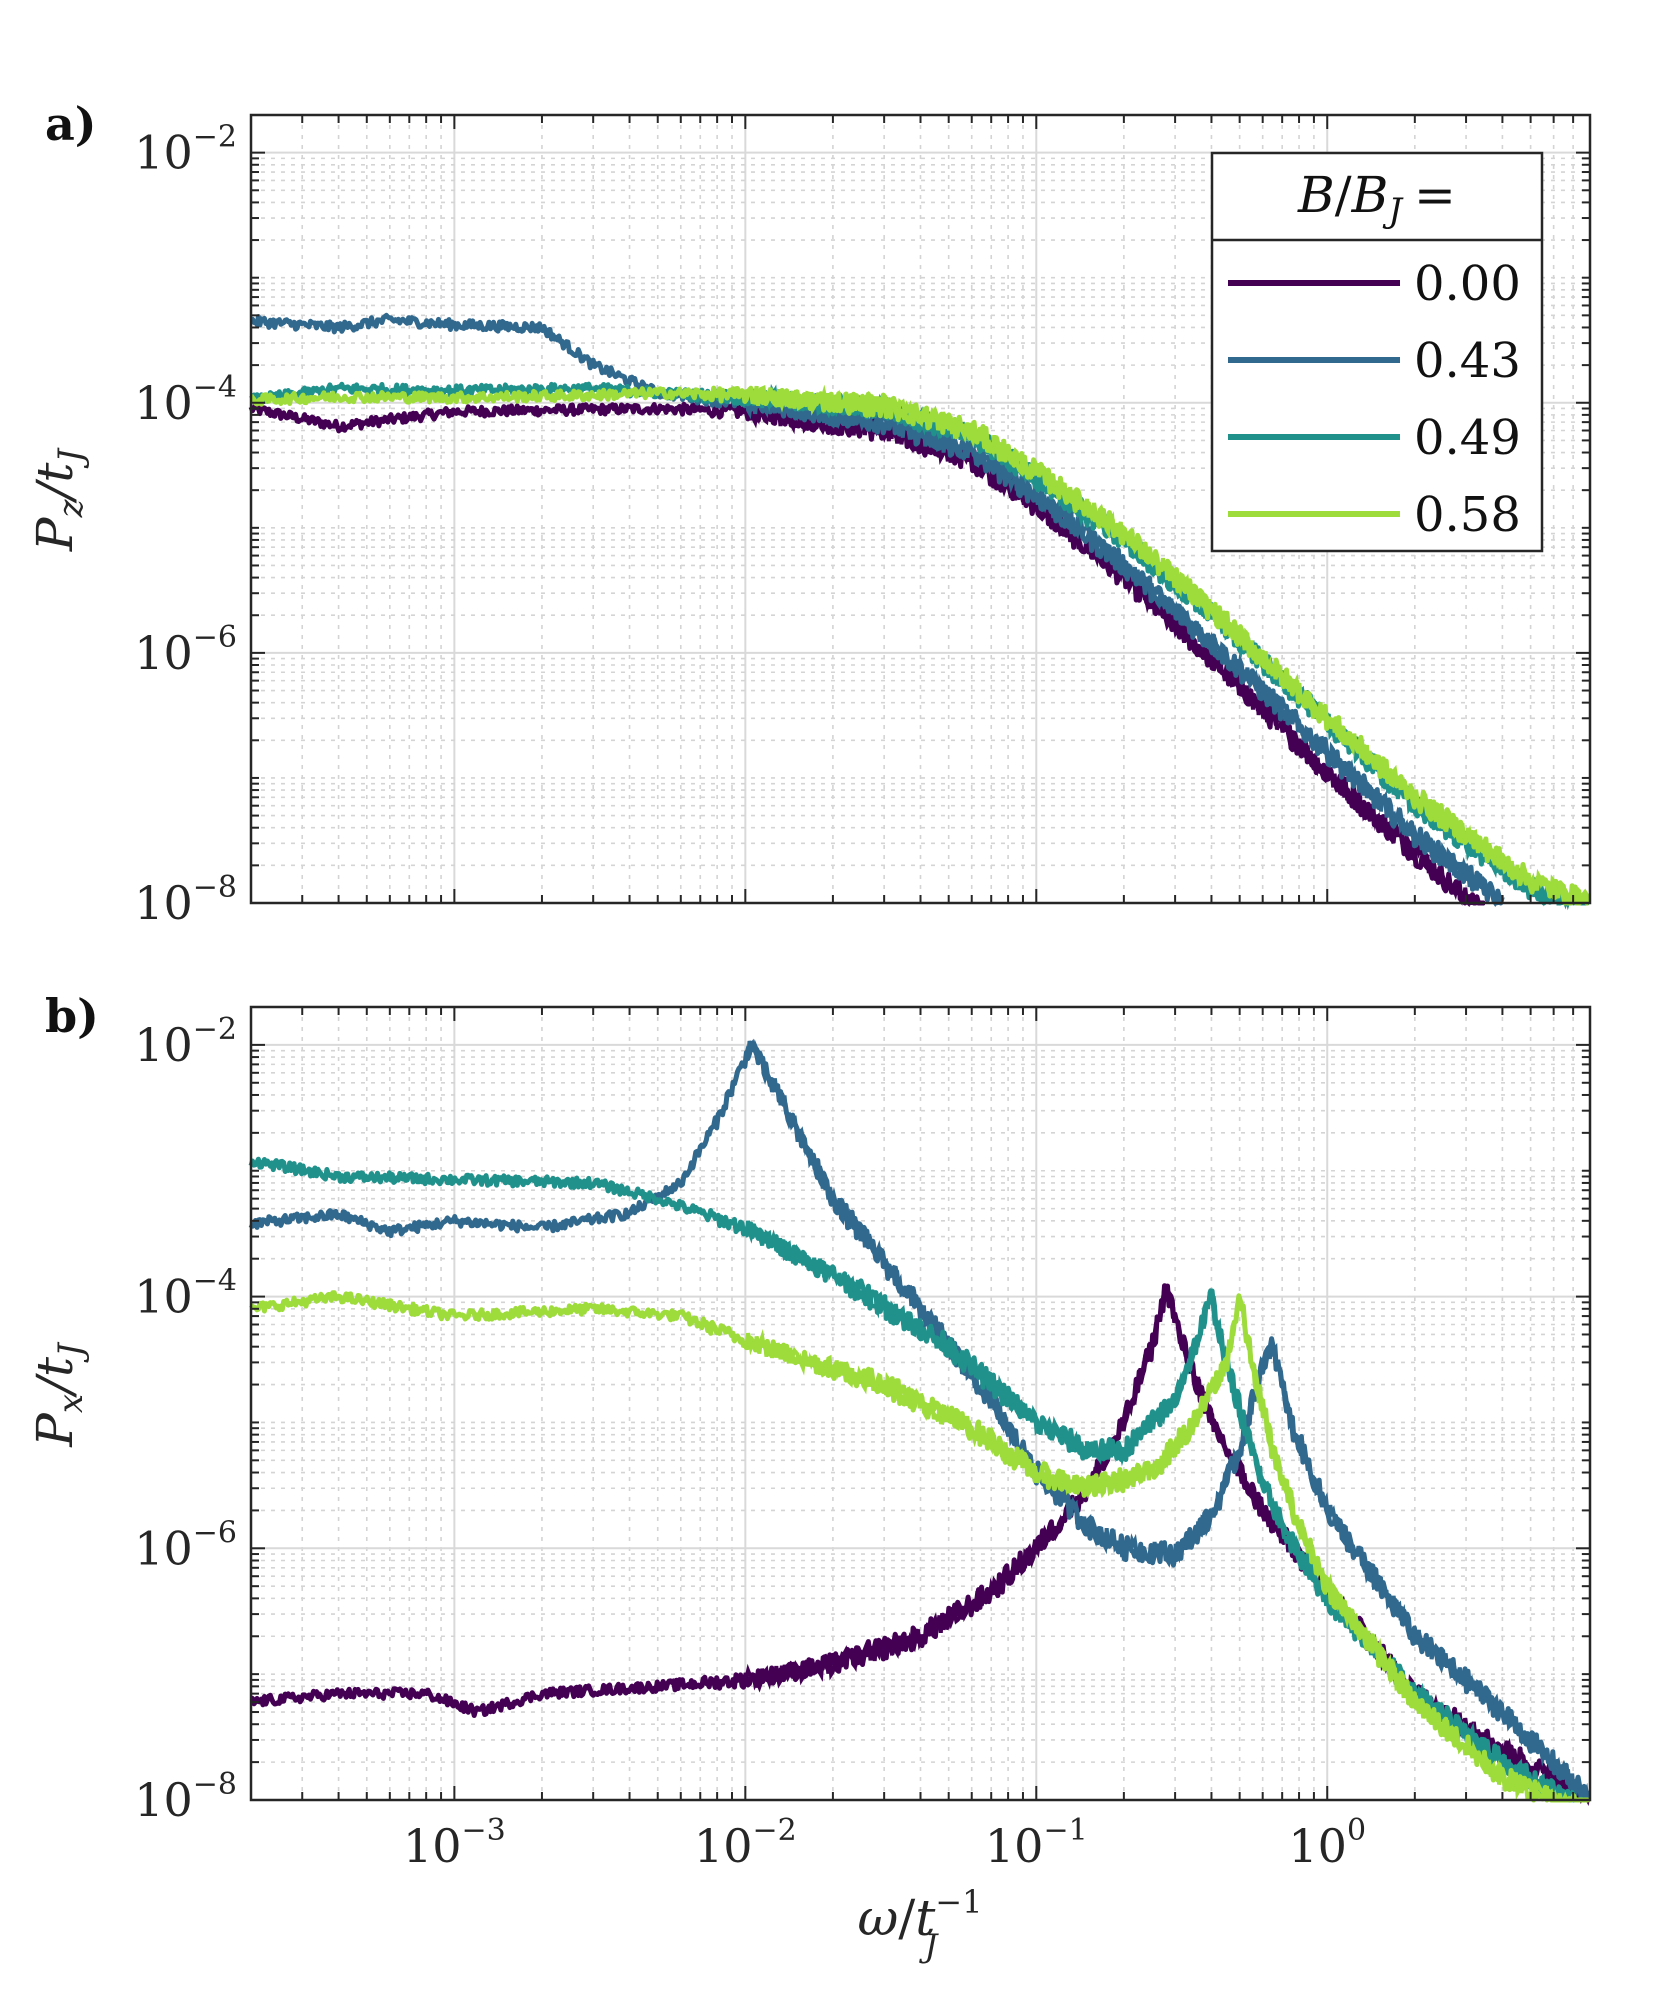 The width and height of the screenshot is (1661, 1995). I want to click on legend-label-0.00: 0.00, so click(1467, 284).